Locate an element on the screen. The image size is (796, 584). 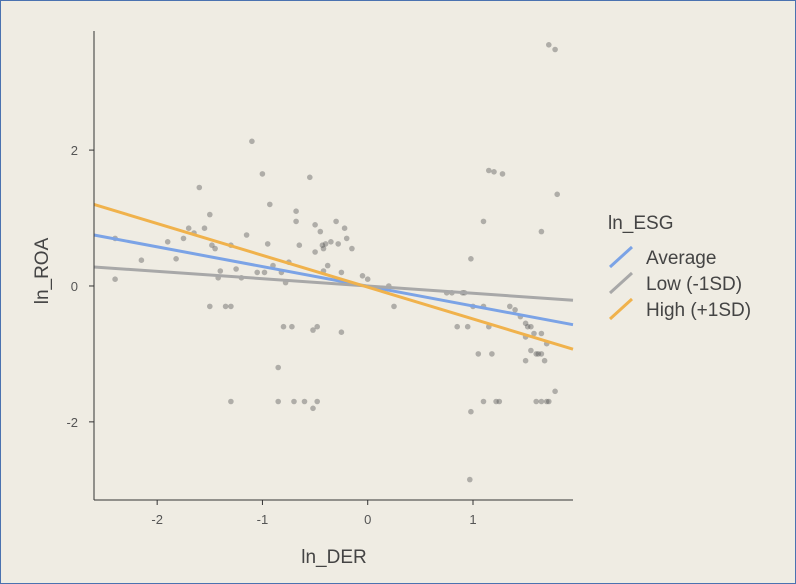
y-ticks: -2 0 2 is located at coordinates (80, 286).